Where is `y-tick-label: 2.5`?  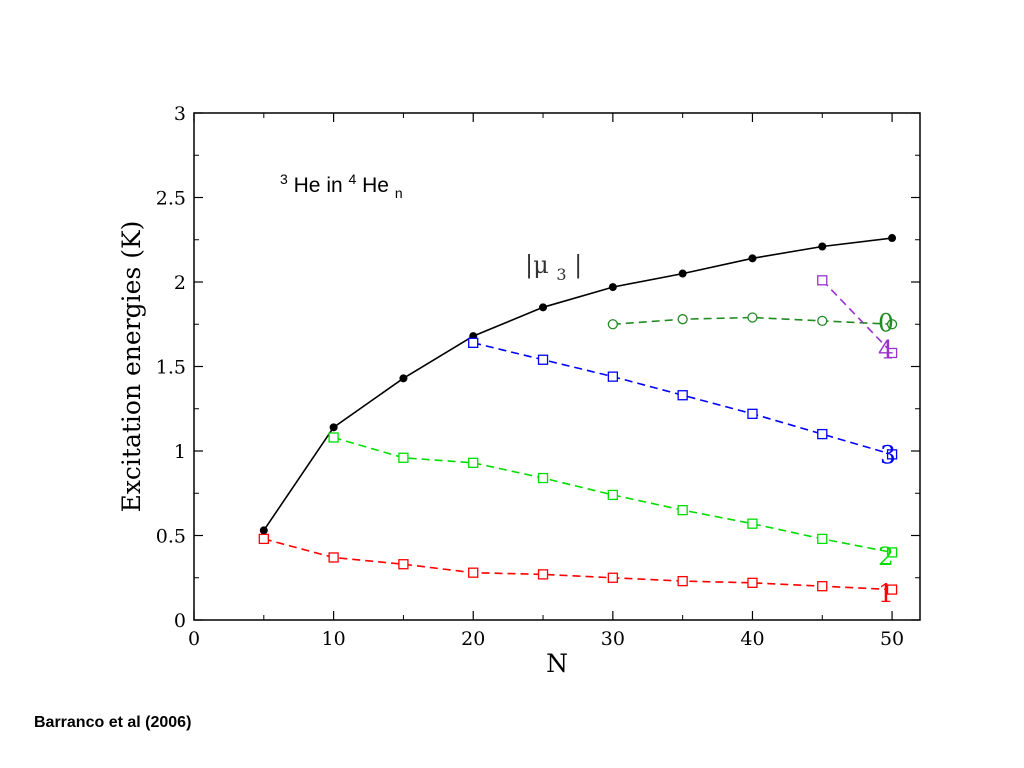
y-tick-label: 2.5 is located at coordinates (171, 199).